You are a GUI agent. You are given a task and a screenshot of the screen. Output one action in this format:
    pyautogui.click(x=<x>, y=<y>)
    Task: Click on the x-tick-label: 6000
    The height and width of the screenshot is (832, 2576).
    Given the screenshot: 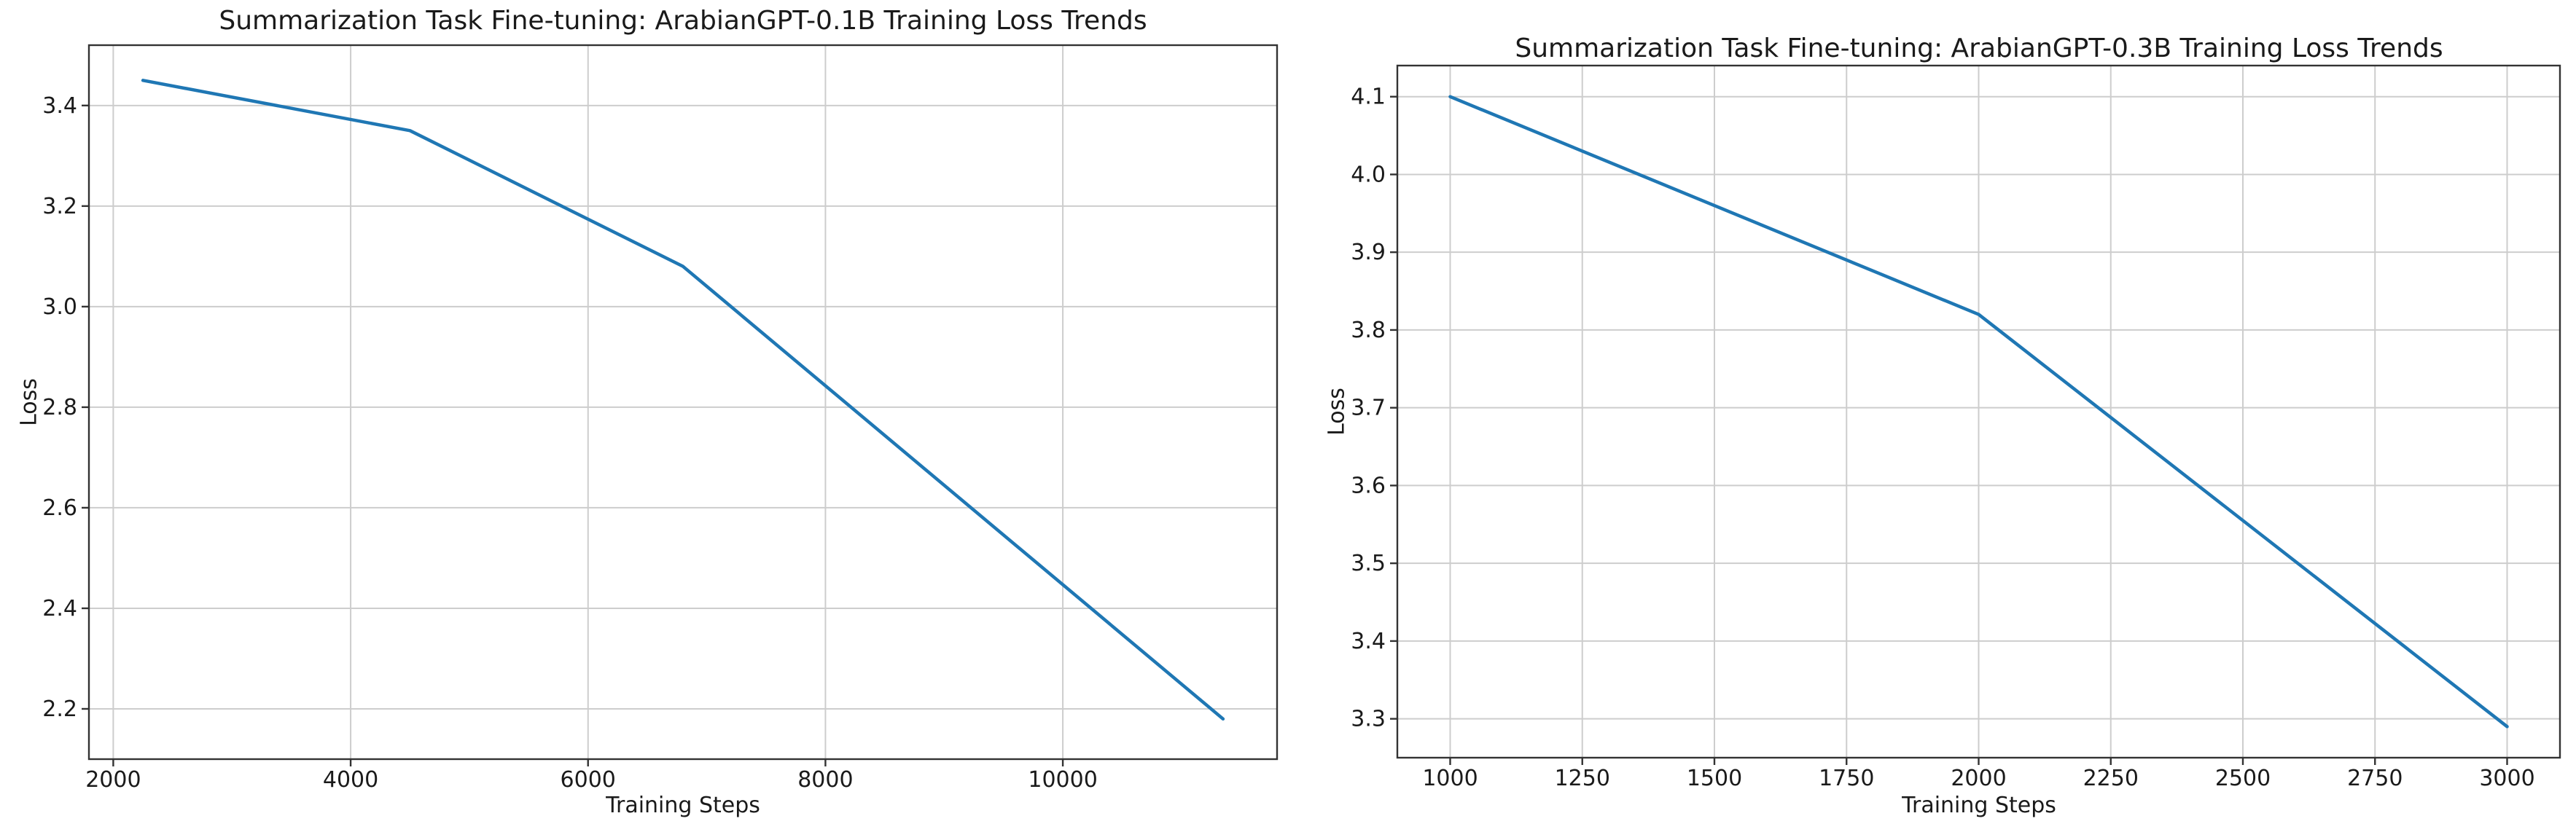 What is the action you would take?
    pyautogui.click(x=588, y=780)
    